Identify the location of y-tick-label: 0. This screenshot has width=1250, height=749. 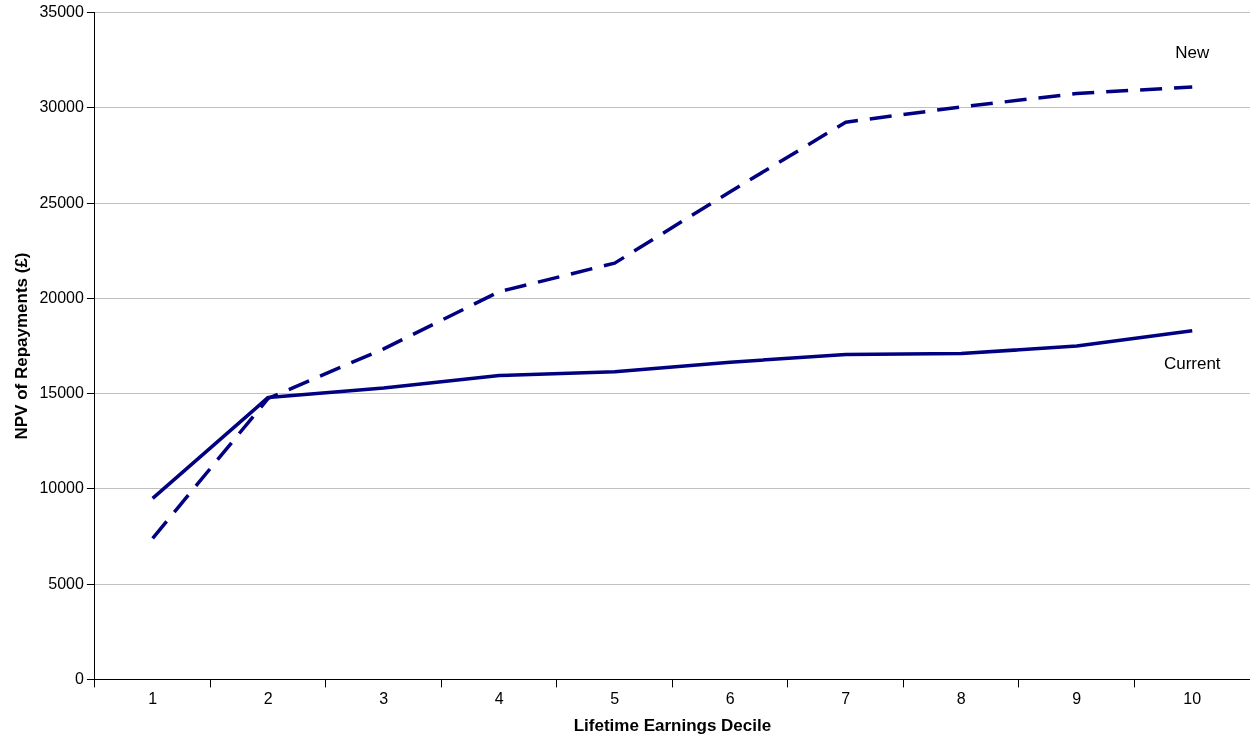
(79, 678).